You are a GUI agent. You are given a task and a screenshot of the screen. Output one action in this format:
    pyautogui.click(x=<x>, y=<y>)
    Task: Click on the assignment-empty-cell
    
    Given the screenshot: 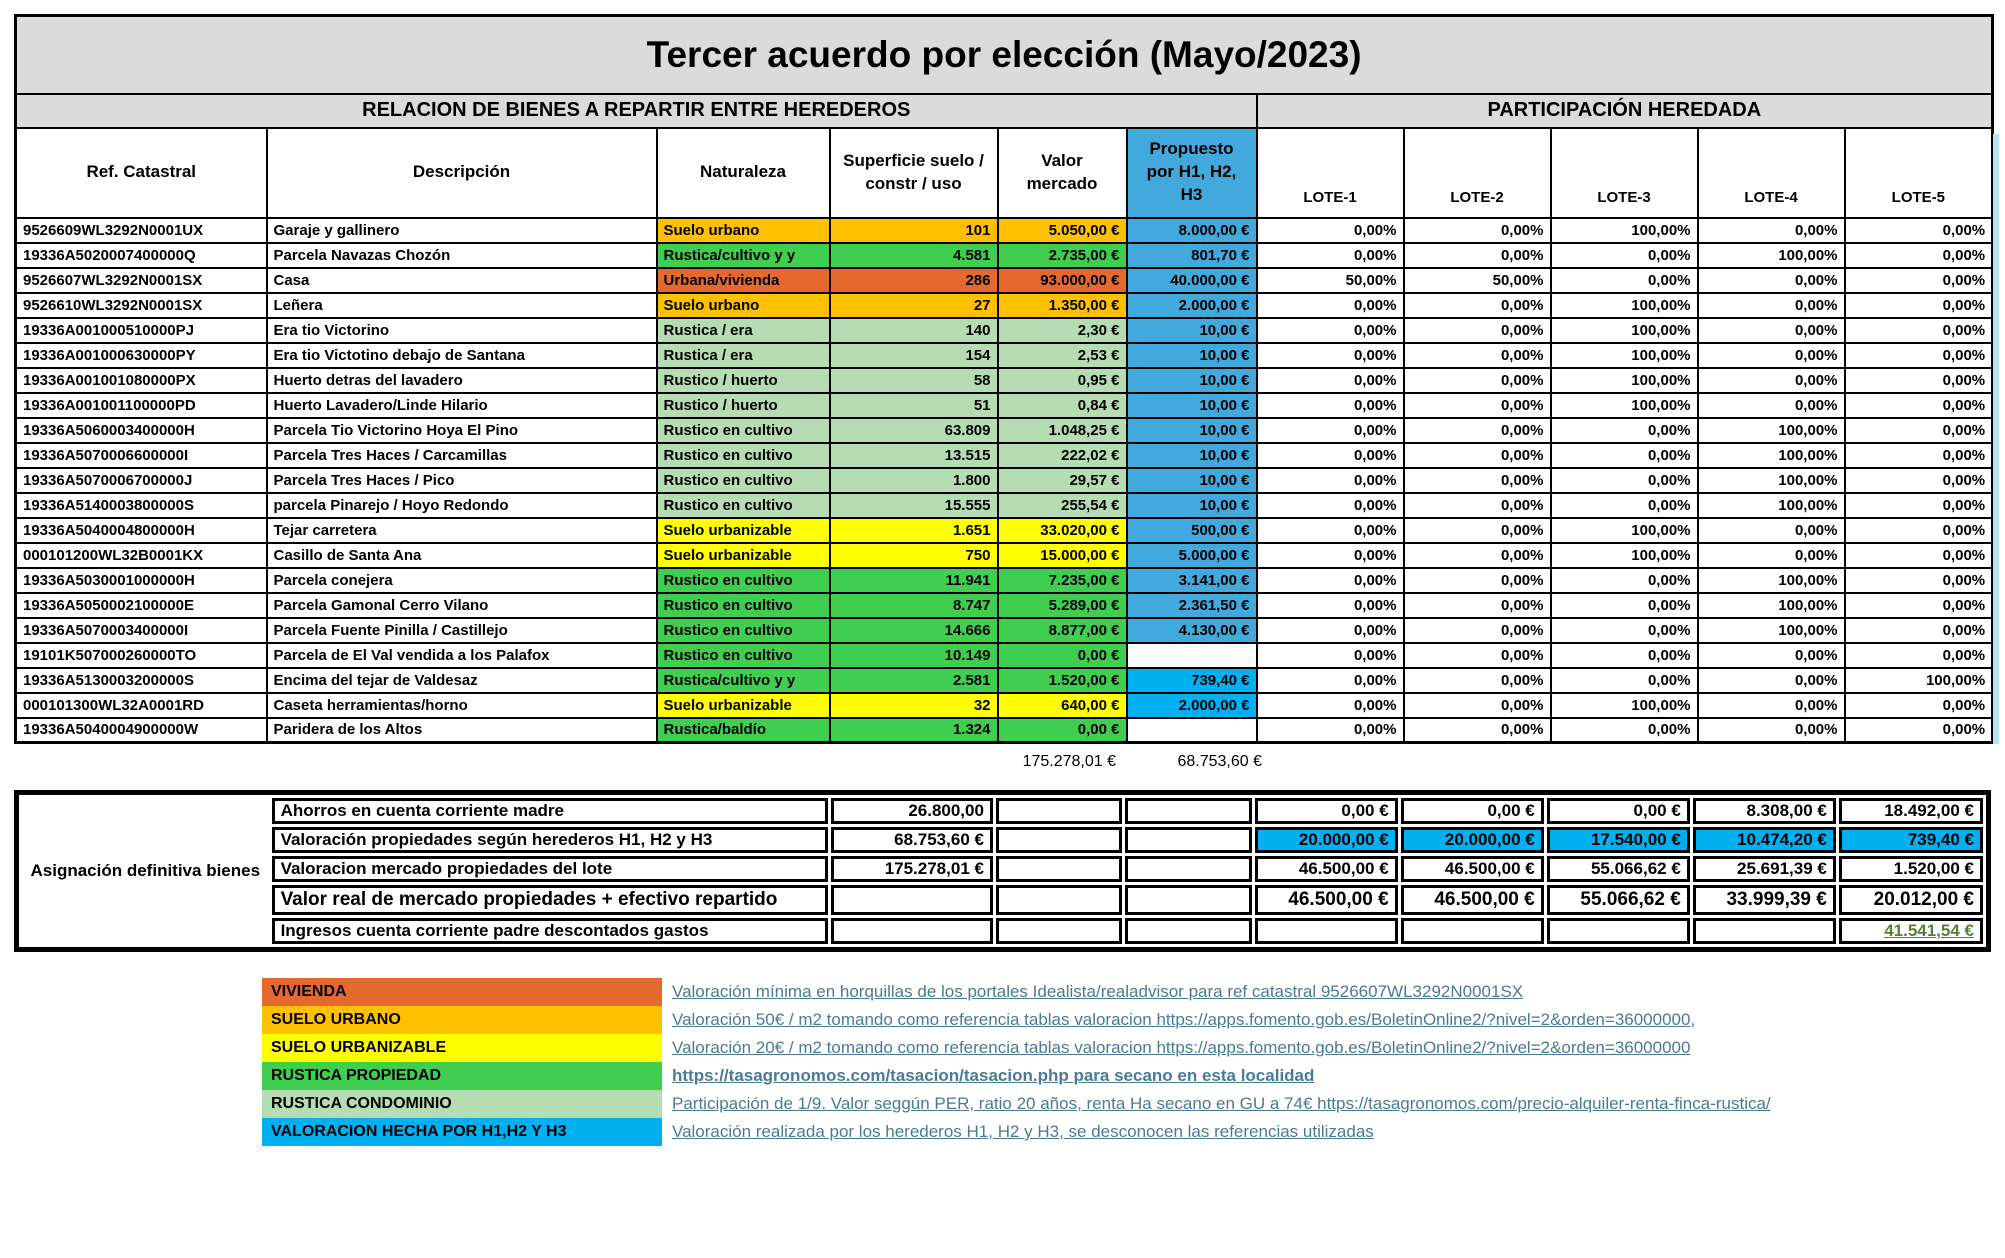 What is the action you would take?
    pyautogui.click(x=1058, y=811)
    